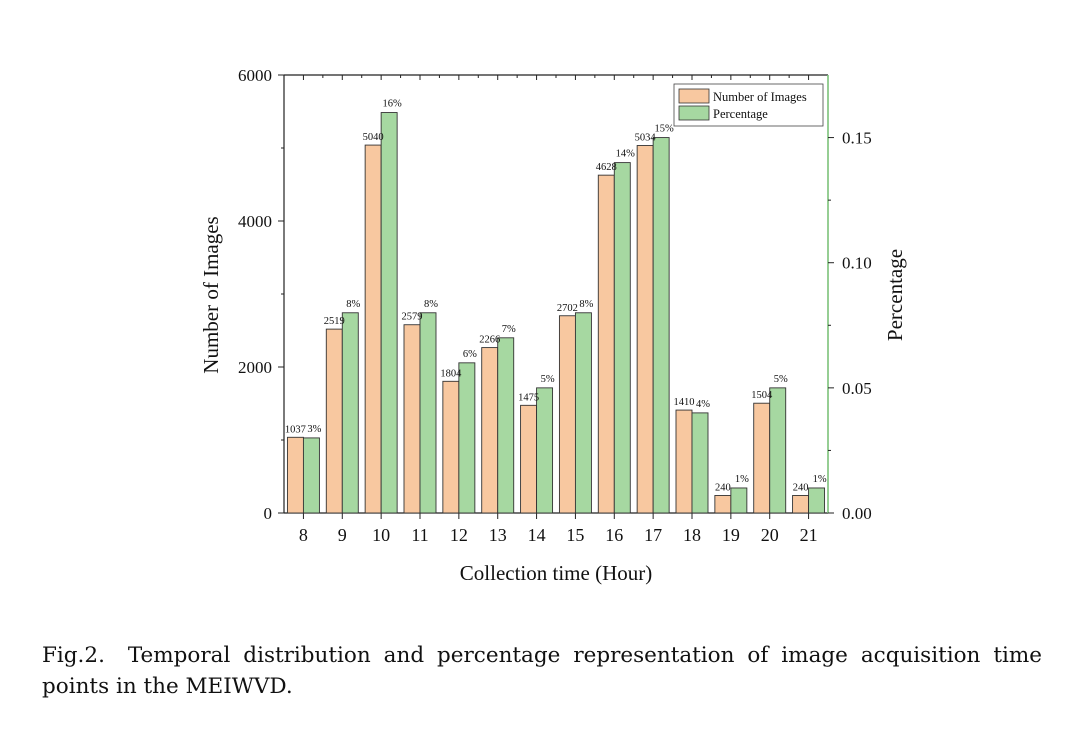  What do you see at coordinates (381, 535) in the screenshot?
I see `x-tick-label: 10` at bounding box center [381, 535].